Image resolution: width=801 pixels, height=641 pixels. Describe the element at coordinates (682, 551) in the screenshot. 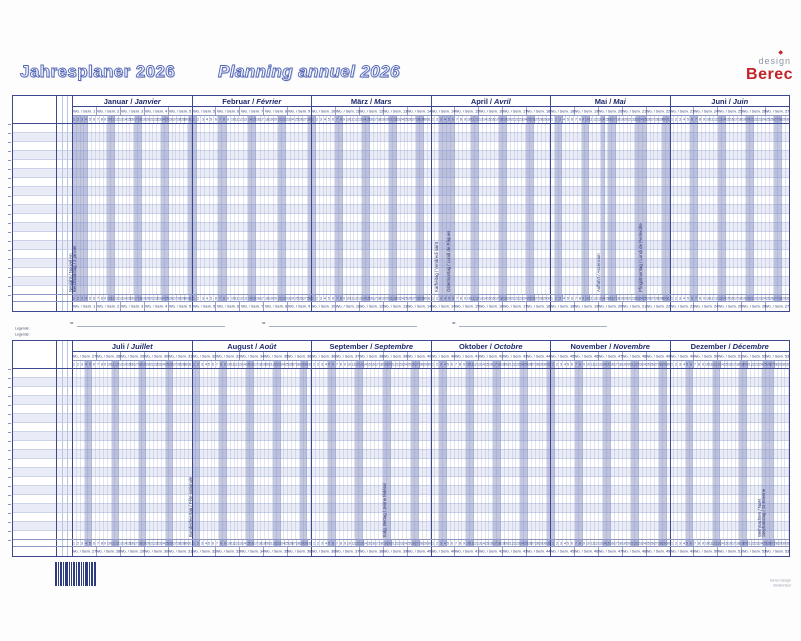

I see `week-cell: Wo. / Sem. 49` at that location.